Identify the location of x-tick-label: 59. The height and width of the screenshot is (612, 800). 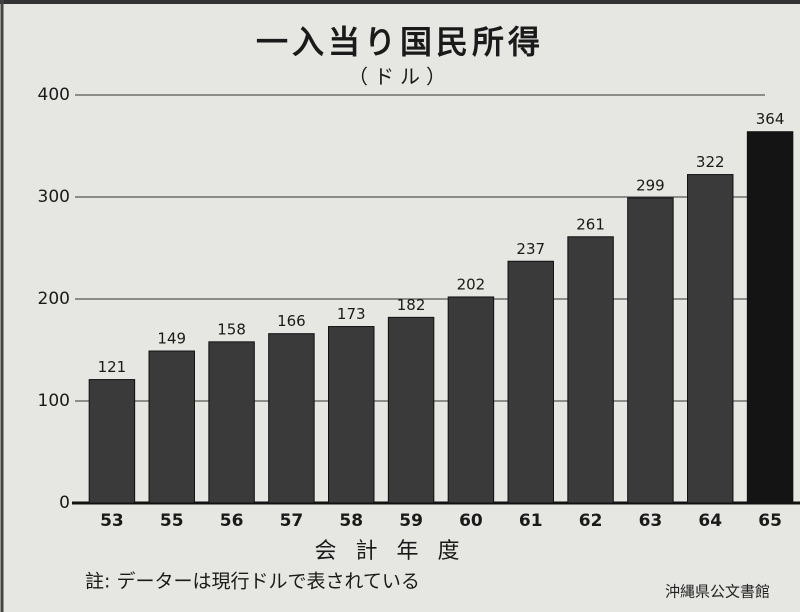
(411, 521).